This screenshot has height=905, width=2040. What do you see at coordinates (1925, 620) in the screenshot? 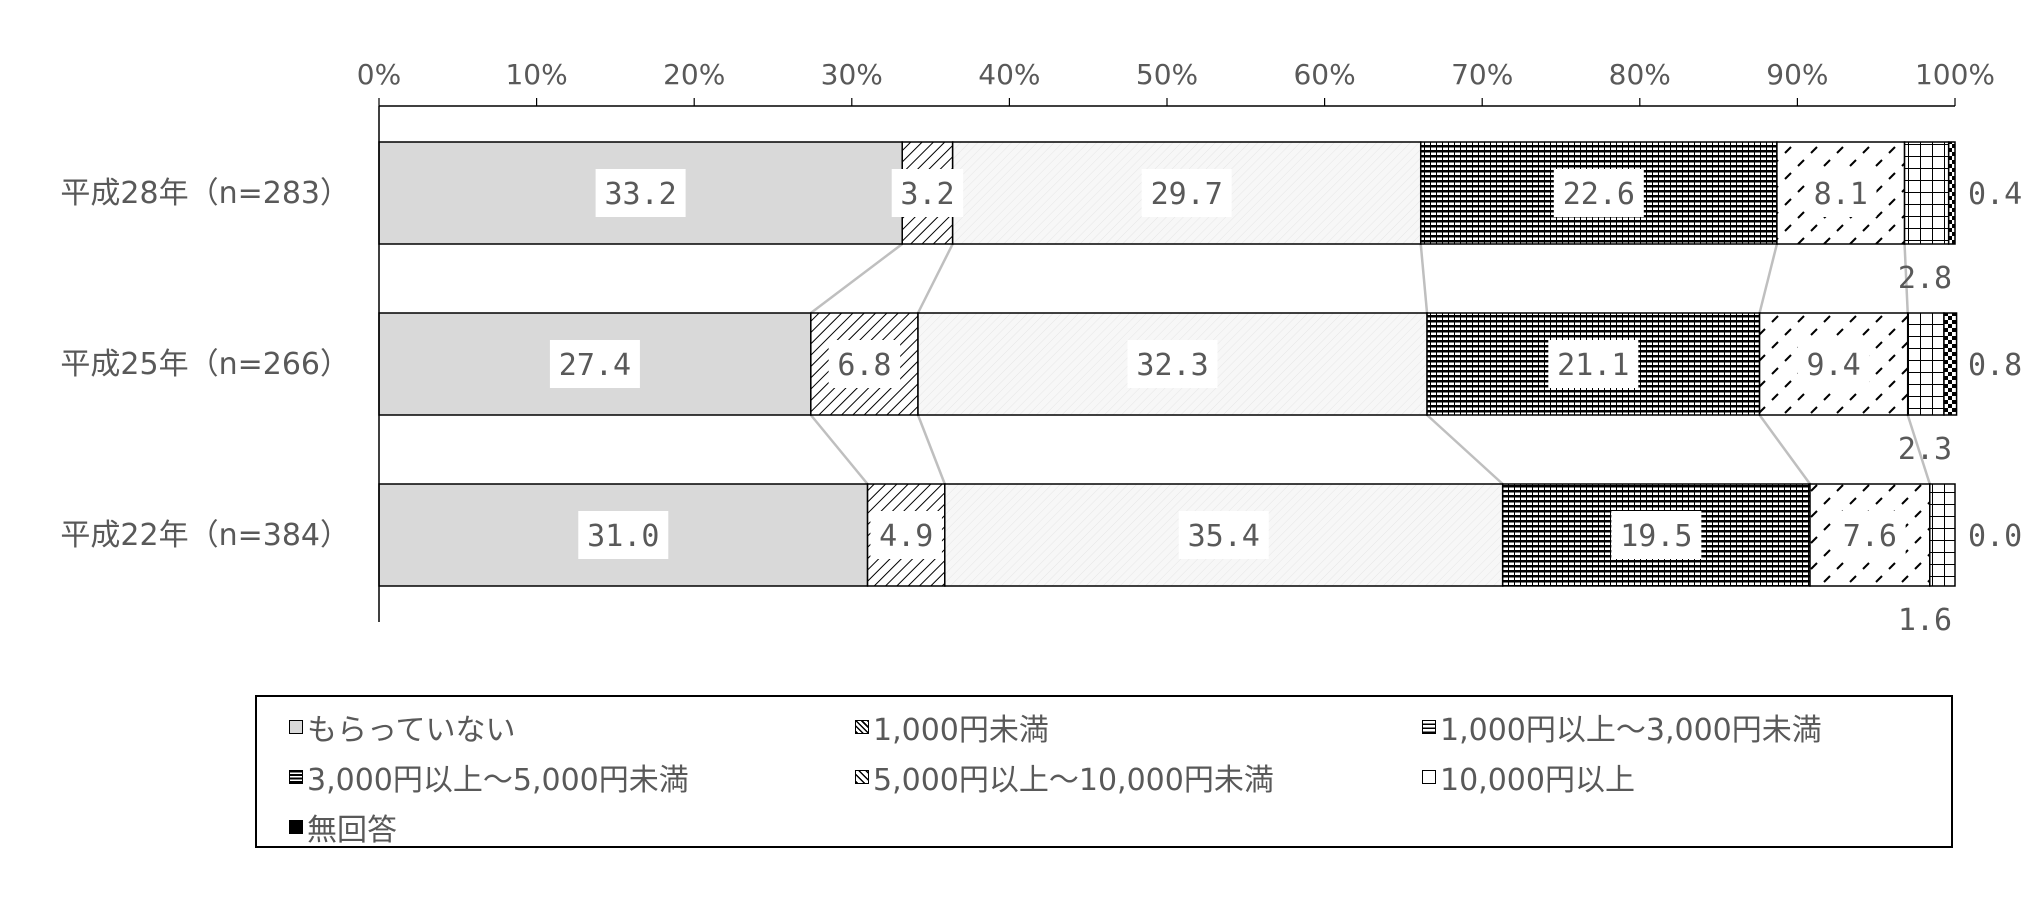
I see `data-label: 1.6` at bounding box center [1925, 620].